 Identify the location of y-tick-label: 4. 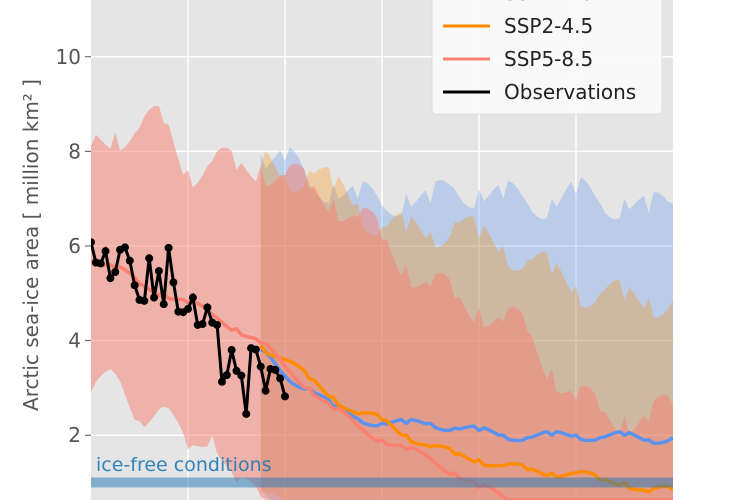
(74, 341).